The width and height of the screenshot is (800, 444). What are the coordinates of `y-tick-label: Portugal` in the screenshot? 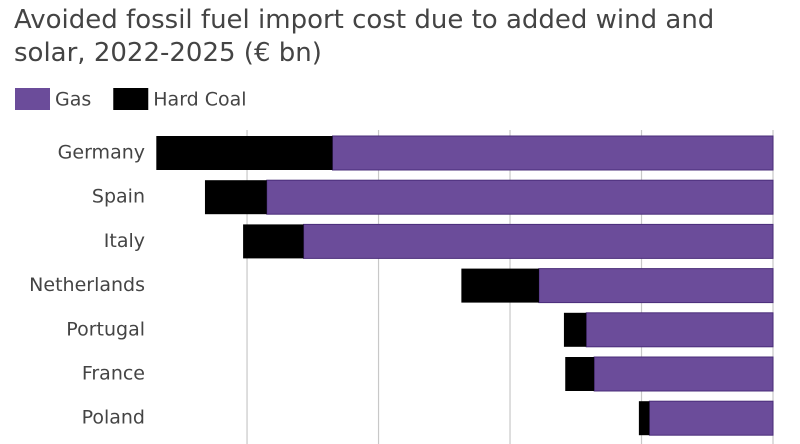 It's located at (105, 329).